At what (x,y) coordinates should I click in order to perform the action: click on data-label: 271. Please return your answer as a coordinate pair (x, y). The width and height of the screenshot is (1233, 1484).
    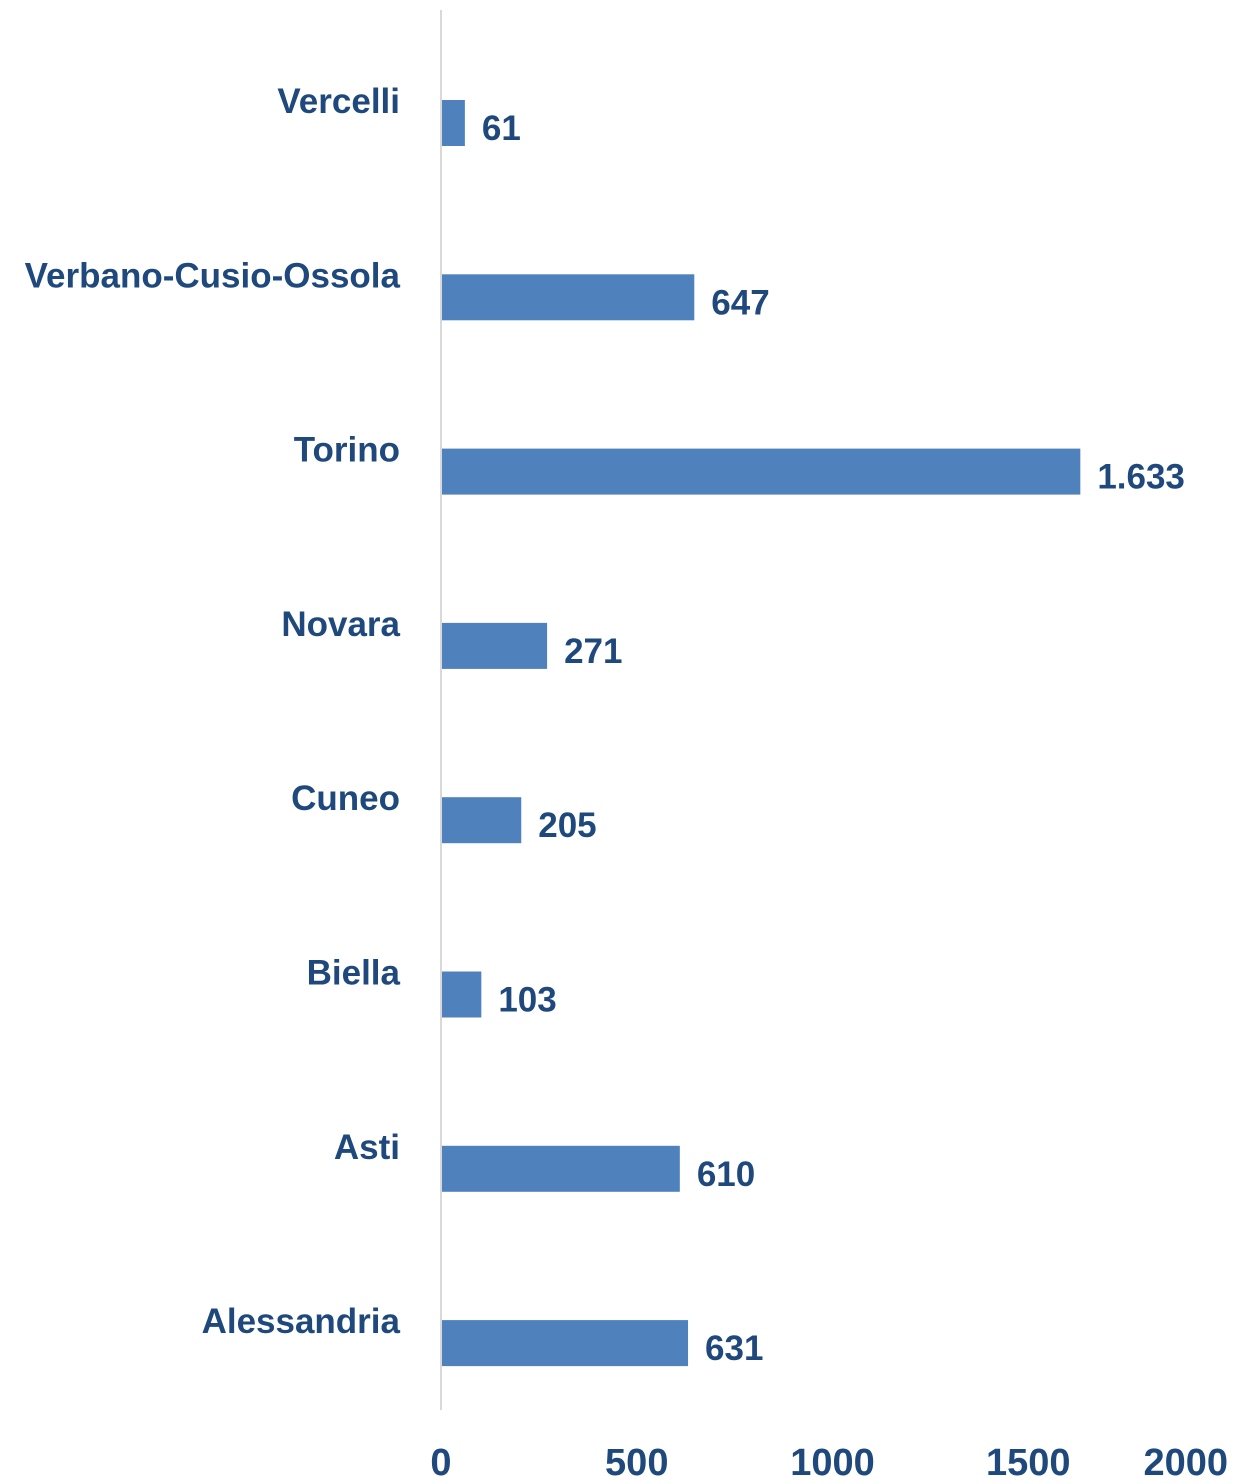
    Looking at the image, I should click on (593, 651).